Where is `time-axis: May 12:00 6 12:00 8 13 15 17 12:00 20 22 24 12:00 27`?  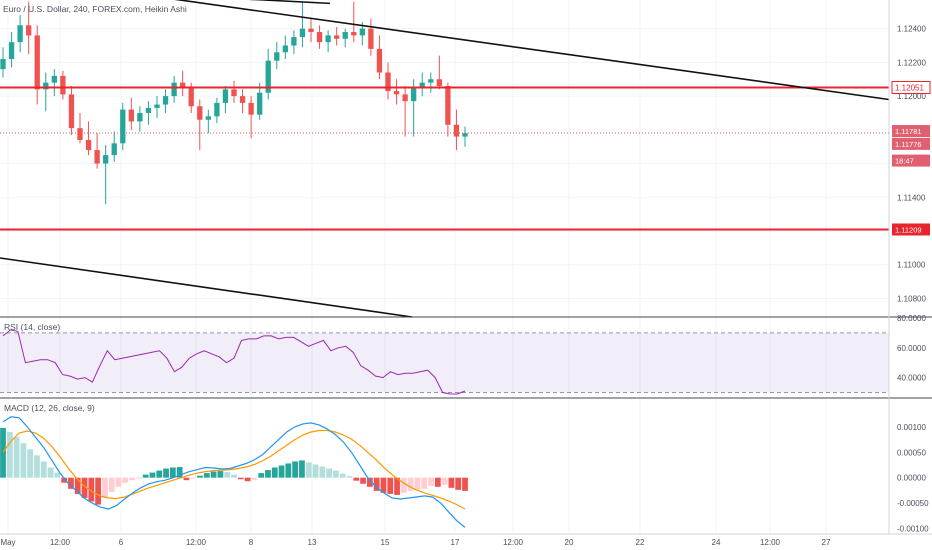 time-axis: May 12:00 6 12:00 8 13 15 17 12:00 20 22 24 12:00 27 is located at coordinates (415, 542).